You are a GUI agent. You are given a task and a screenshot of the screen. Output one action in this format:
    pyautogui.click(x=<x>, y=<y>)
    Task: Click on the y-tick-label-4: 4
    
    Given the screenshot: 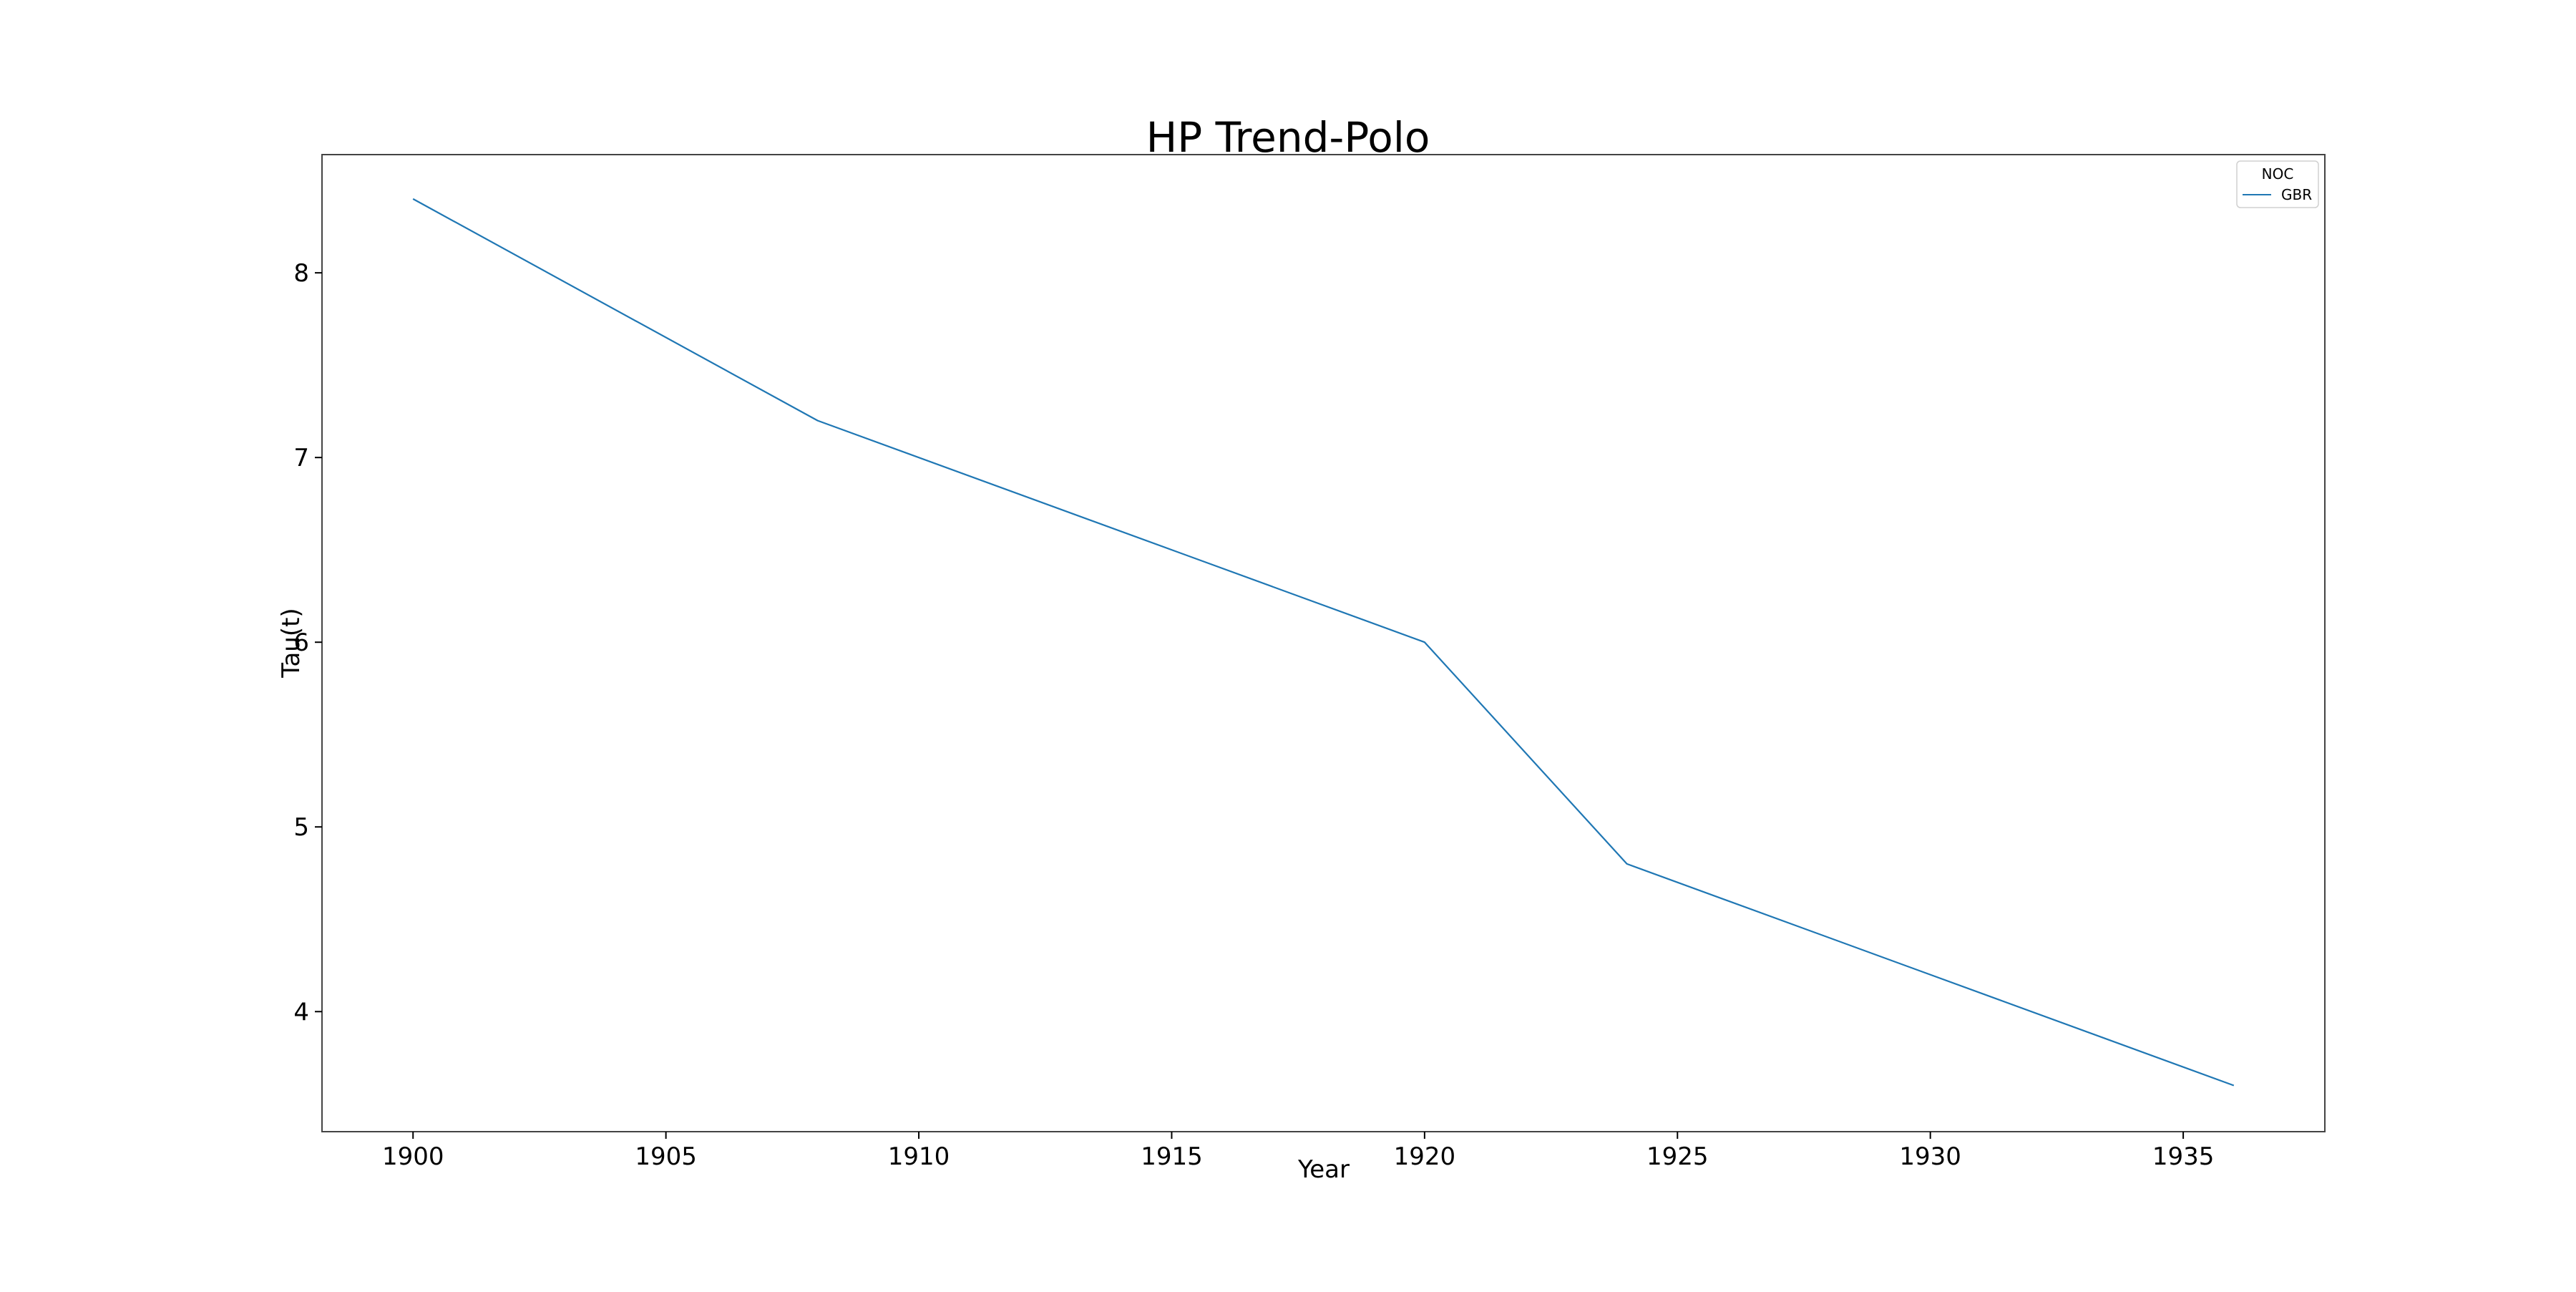 What is the action you would take?
    pyautogui.click(x=301, y=1012)
    